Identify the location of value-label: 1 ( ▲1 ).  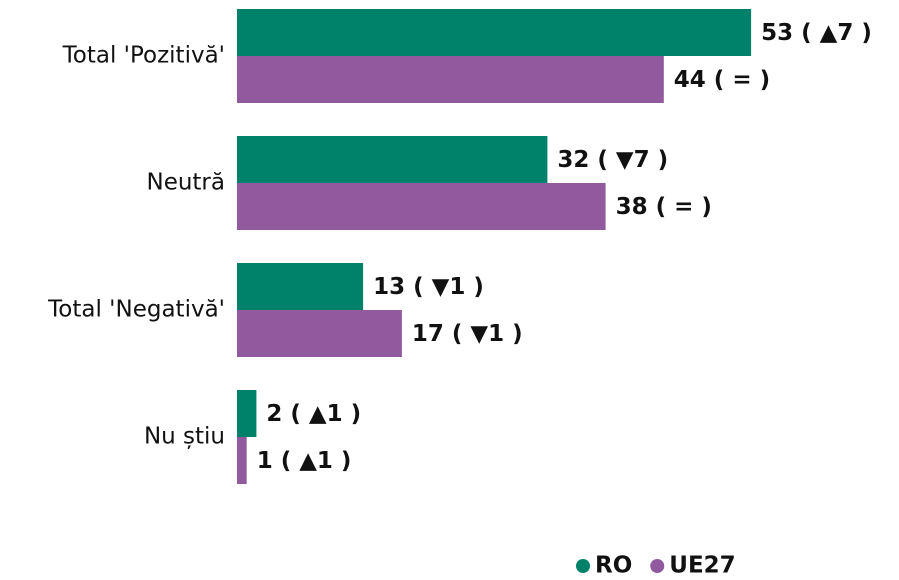
(304, 461).